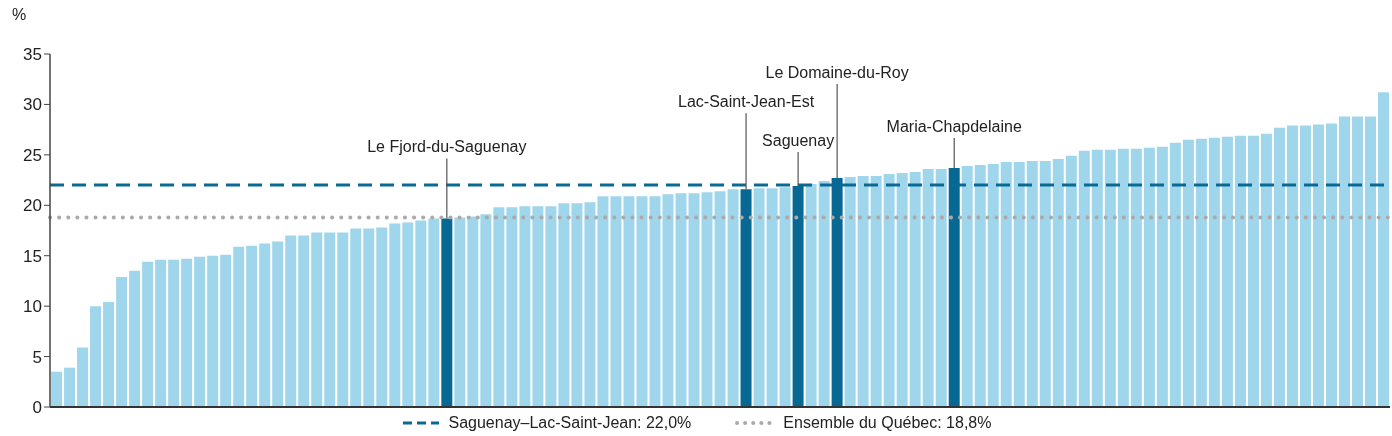 Image resolution: width=1392 pixels, height=436 pixels. Describe the element at coordinates (32, 55) in the screenshot. I see `y-tick-label: 35` at that location.